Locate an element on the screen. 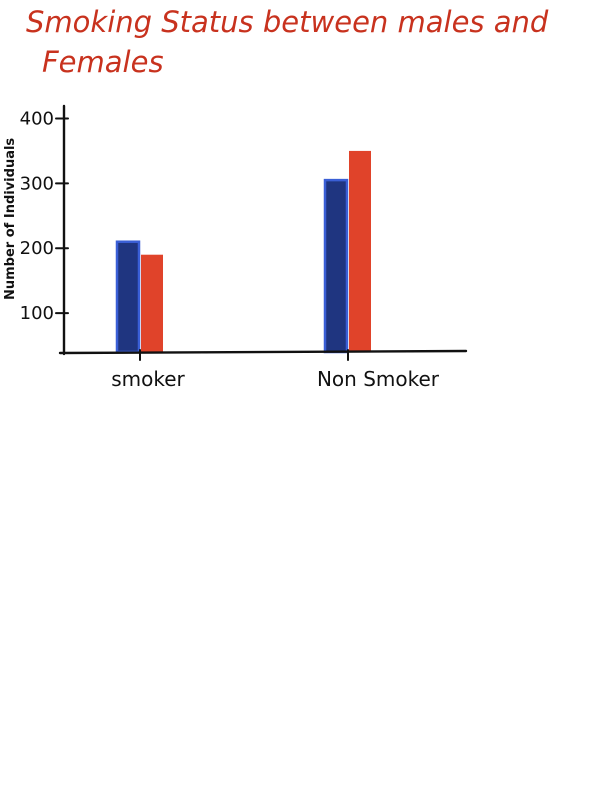  chart-title: Smoking Status between males and Females is located at coordinates (287, 42).